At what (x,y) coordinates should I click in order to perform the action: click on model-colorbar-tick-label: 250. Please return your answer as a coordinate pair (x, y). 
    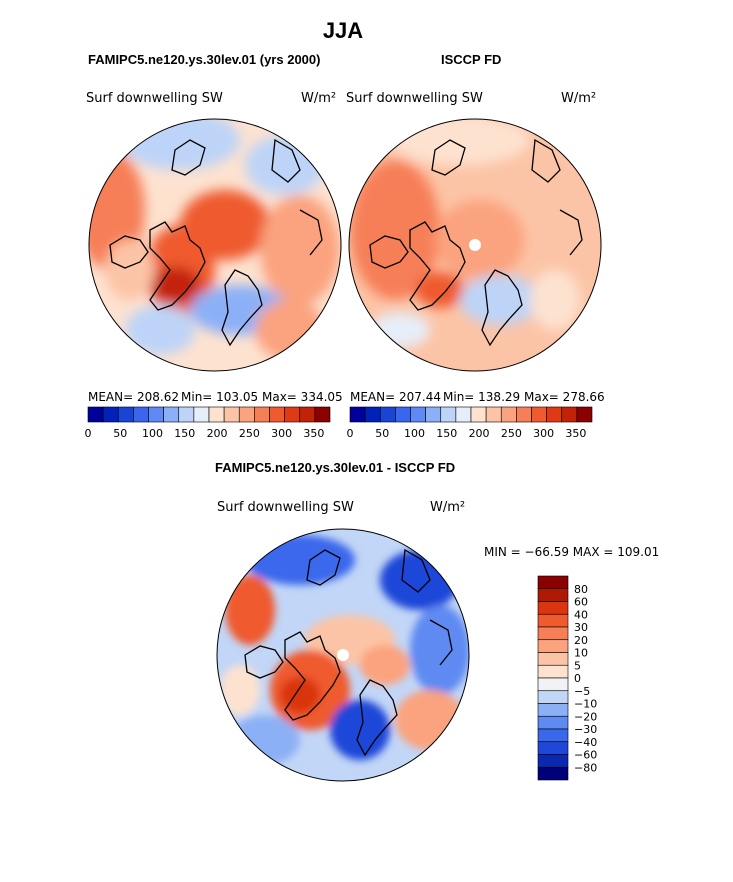
    Looking at the image, I should click on (249, 433).